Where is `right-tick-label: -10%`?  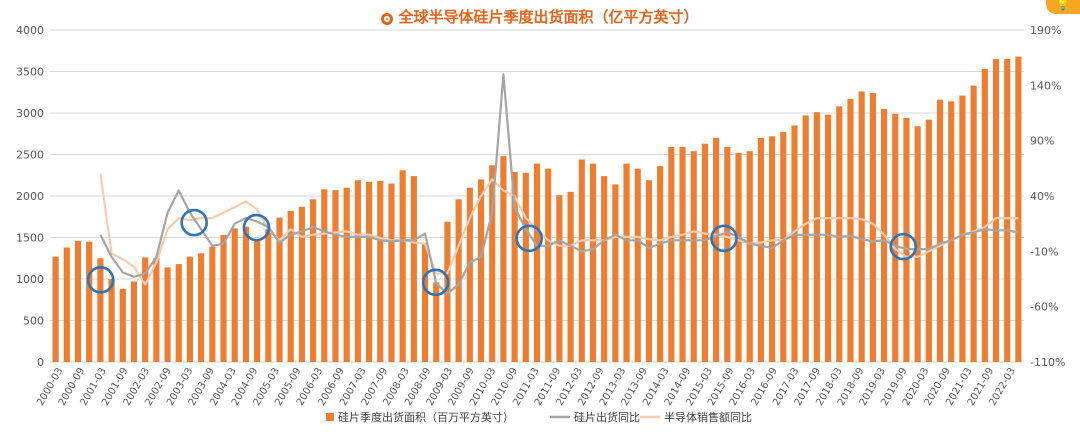
right-tick-label: -10% is located at coordinates (1044, 251).